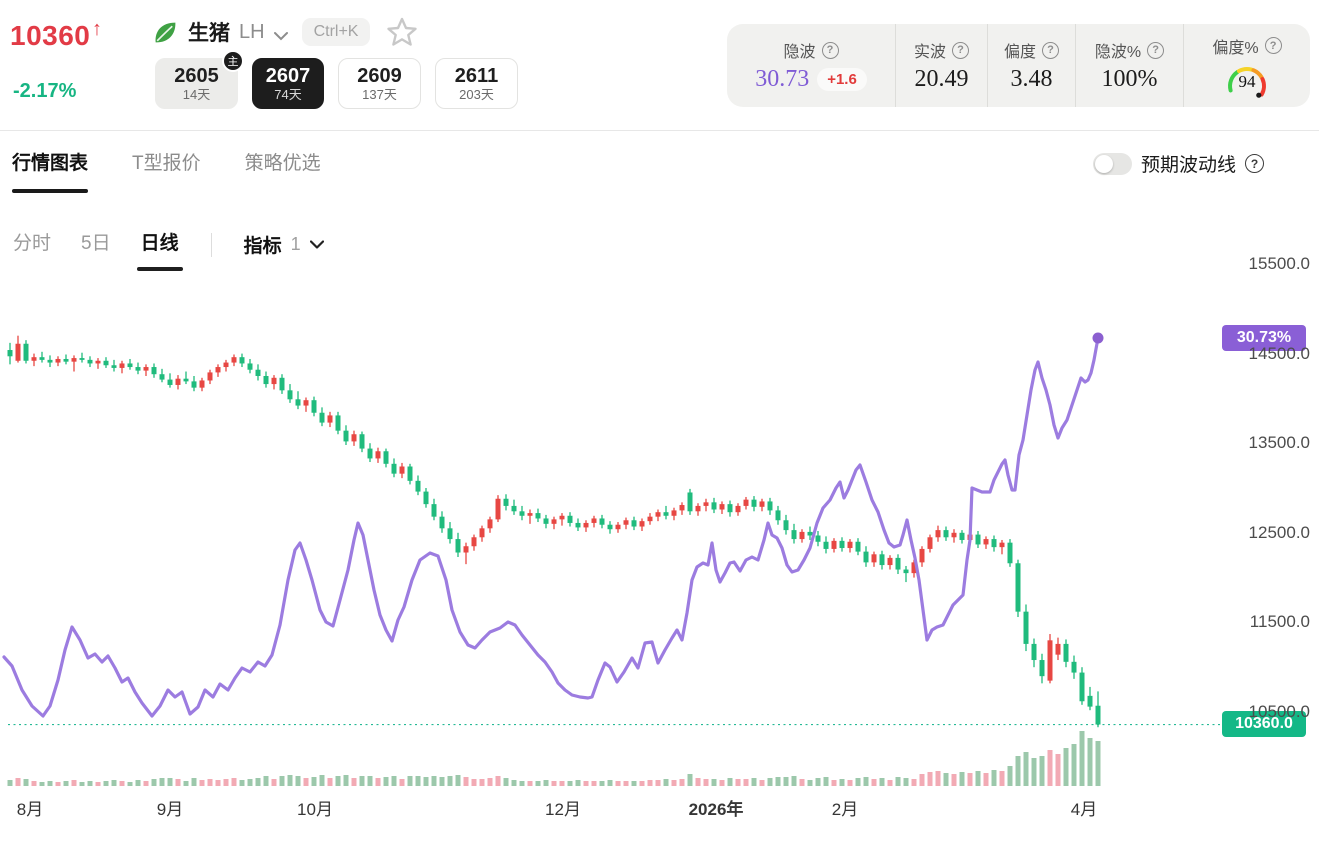 This screenshot has width=1319, height=843. Describe the element at coordinates (1098, 338) in the screenshot. I see `iv-line-endpoint-dot` at that location.